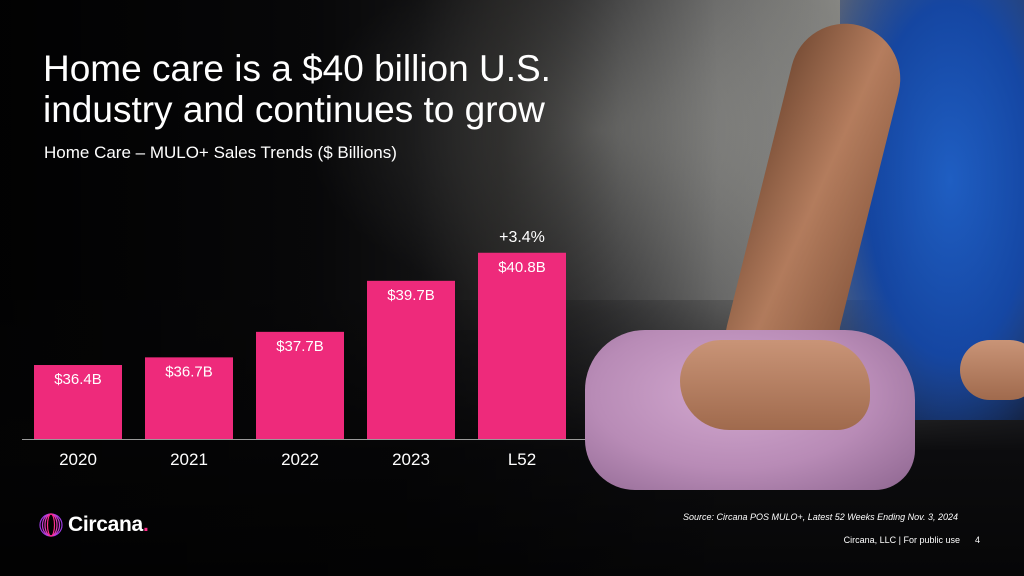 The image size is (1024, 576). What do you see at coordinates (300, 385) in the screenshot?
I see `bar-2022` at bounding box center [300, 385].